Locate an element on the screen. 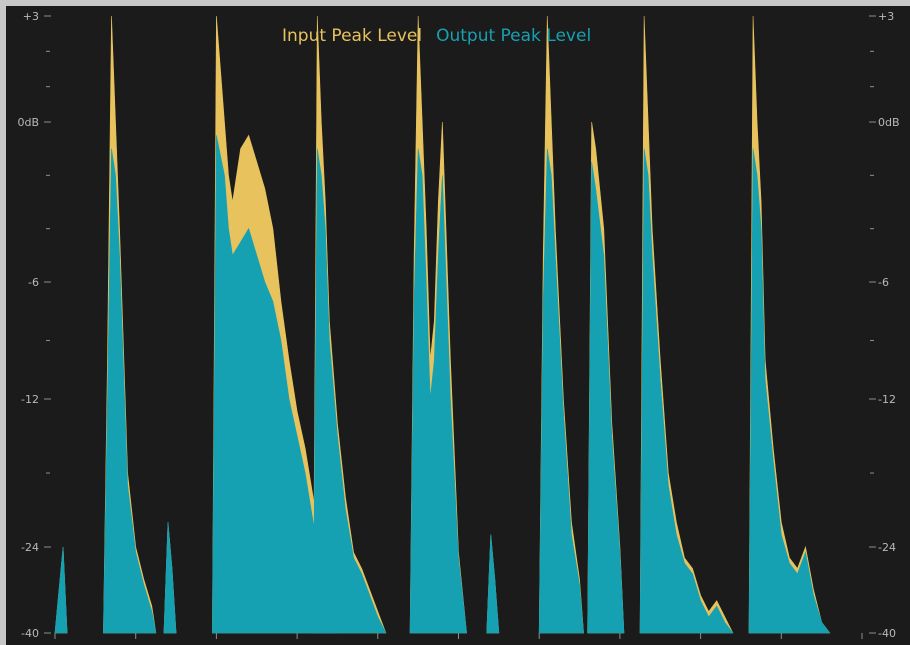 The width and height of the screenshot is (910, 645). legend-output-peak-level: Output Peak Level is located at coordinates (514, 36).